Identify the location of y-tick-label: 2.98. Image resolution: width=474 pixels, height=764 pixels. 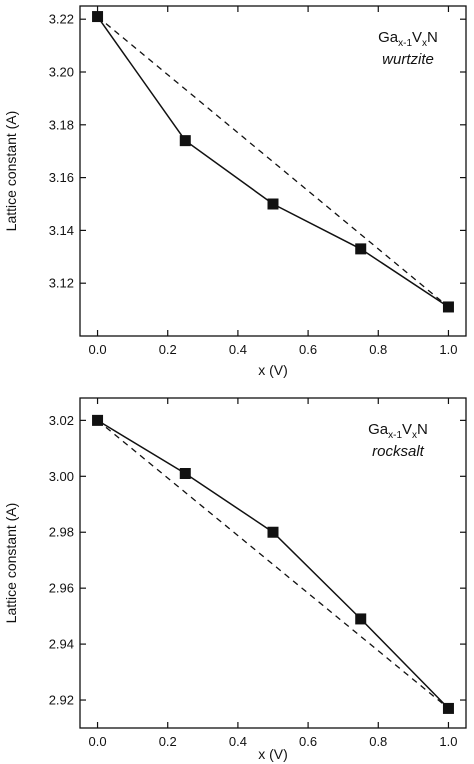
(61, 532).